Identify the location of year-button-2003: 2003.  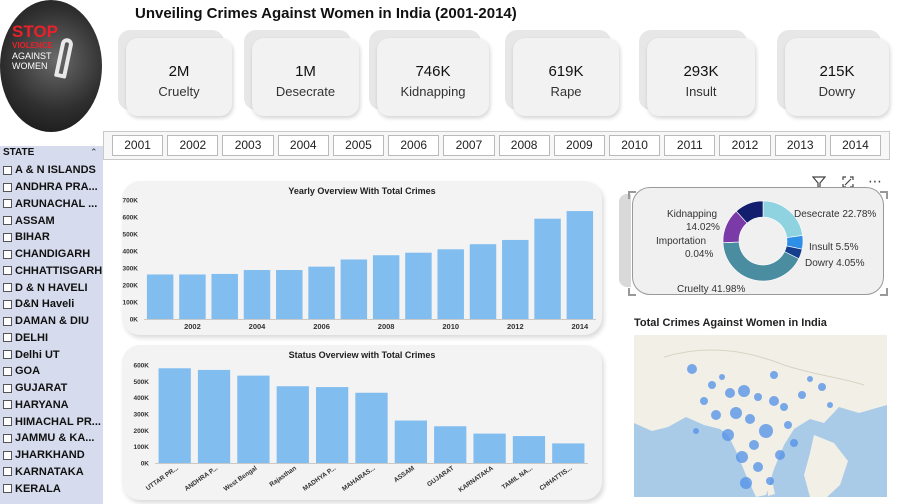
(248, 145).